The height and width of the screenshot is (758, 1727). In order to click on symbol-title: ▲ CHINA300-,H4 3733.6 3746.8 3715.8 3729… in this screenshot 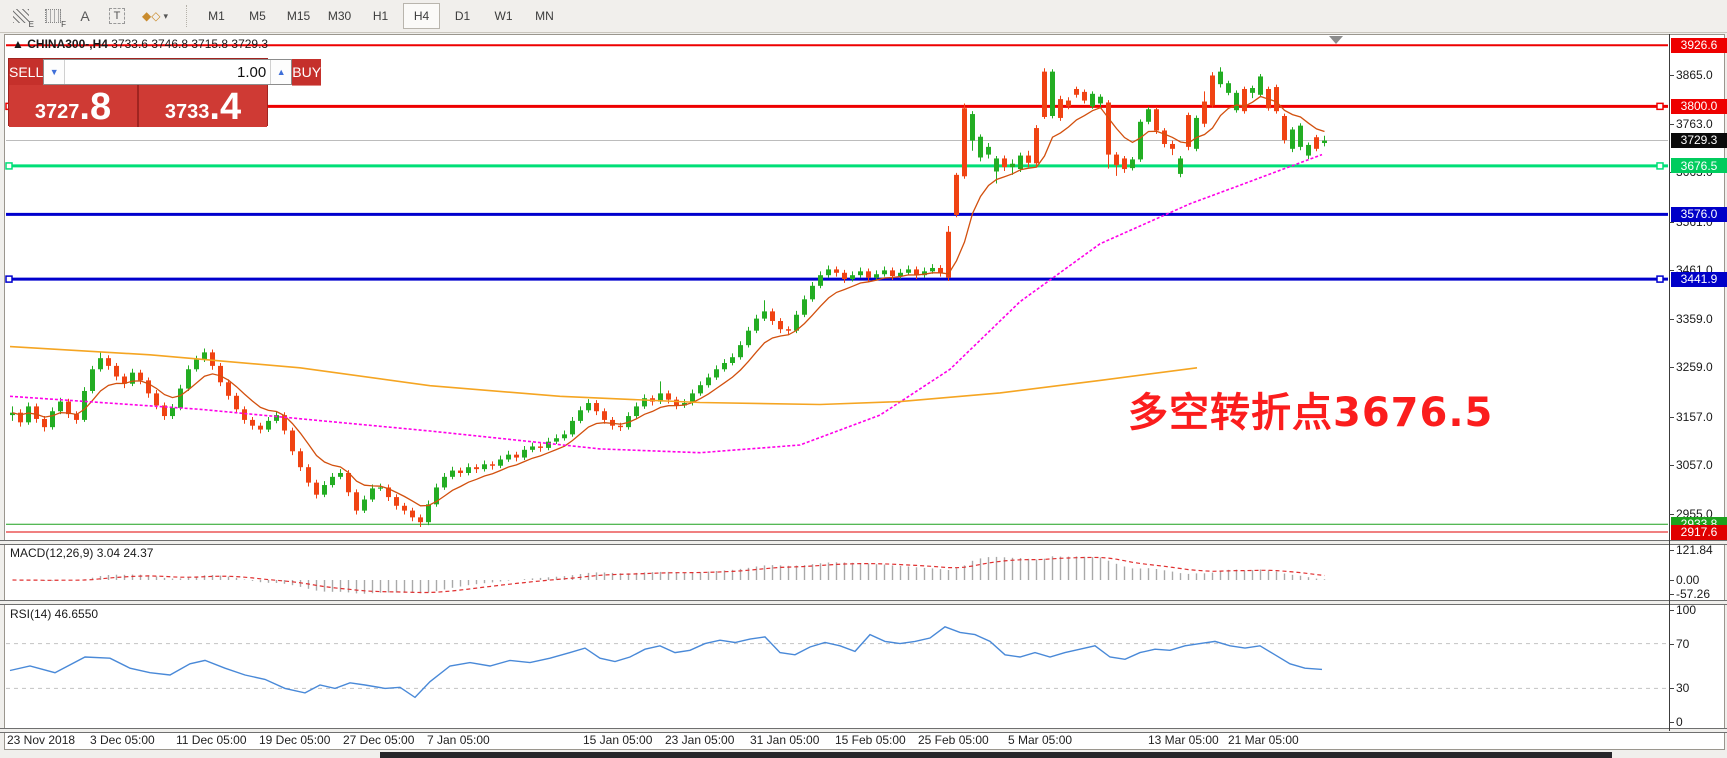, I will do `click(140, 44)`.